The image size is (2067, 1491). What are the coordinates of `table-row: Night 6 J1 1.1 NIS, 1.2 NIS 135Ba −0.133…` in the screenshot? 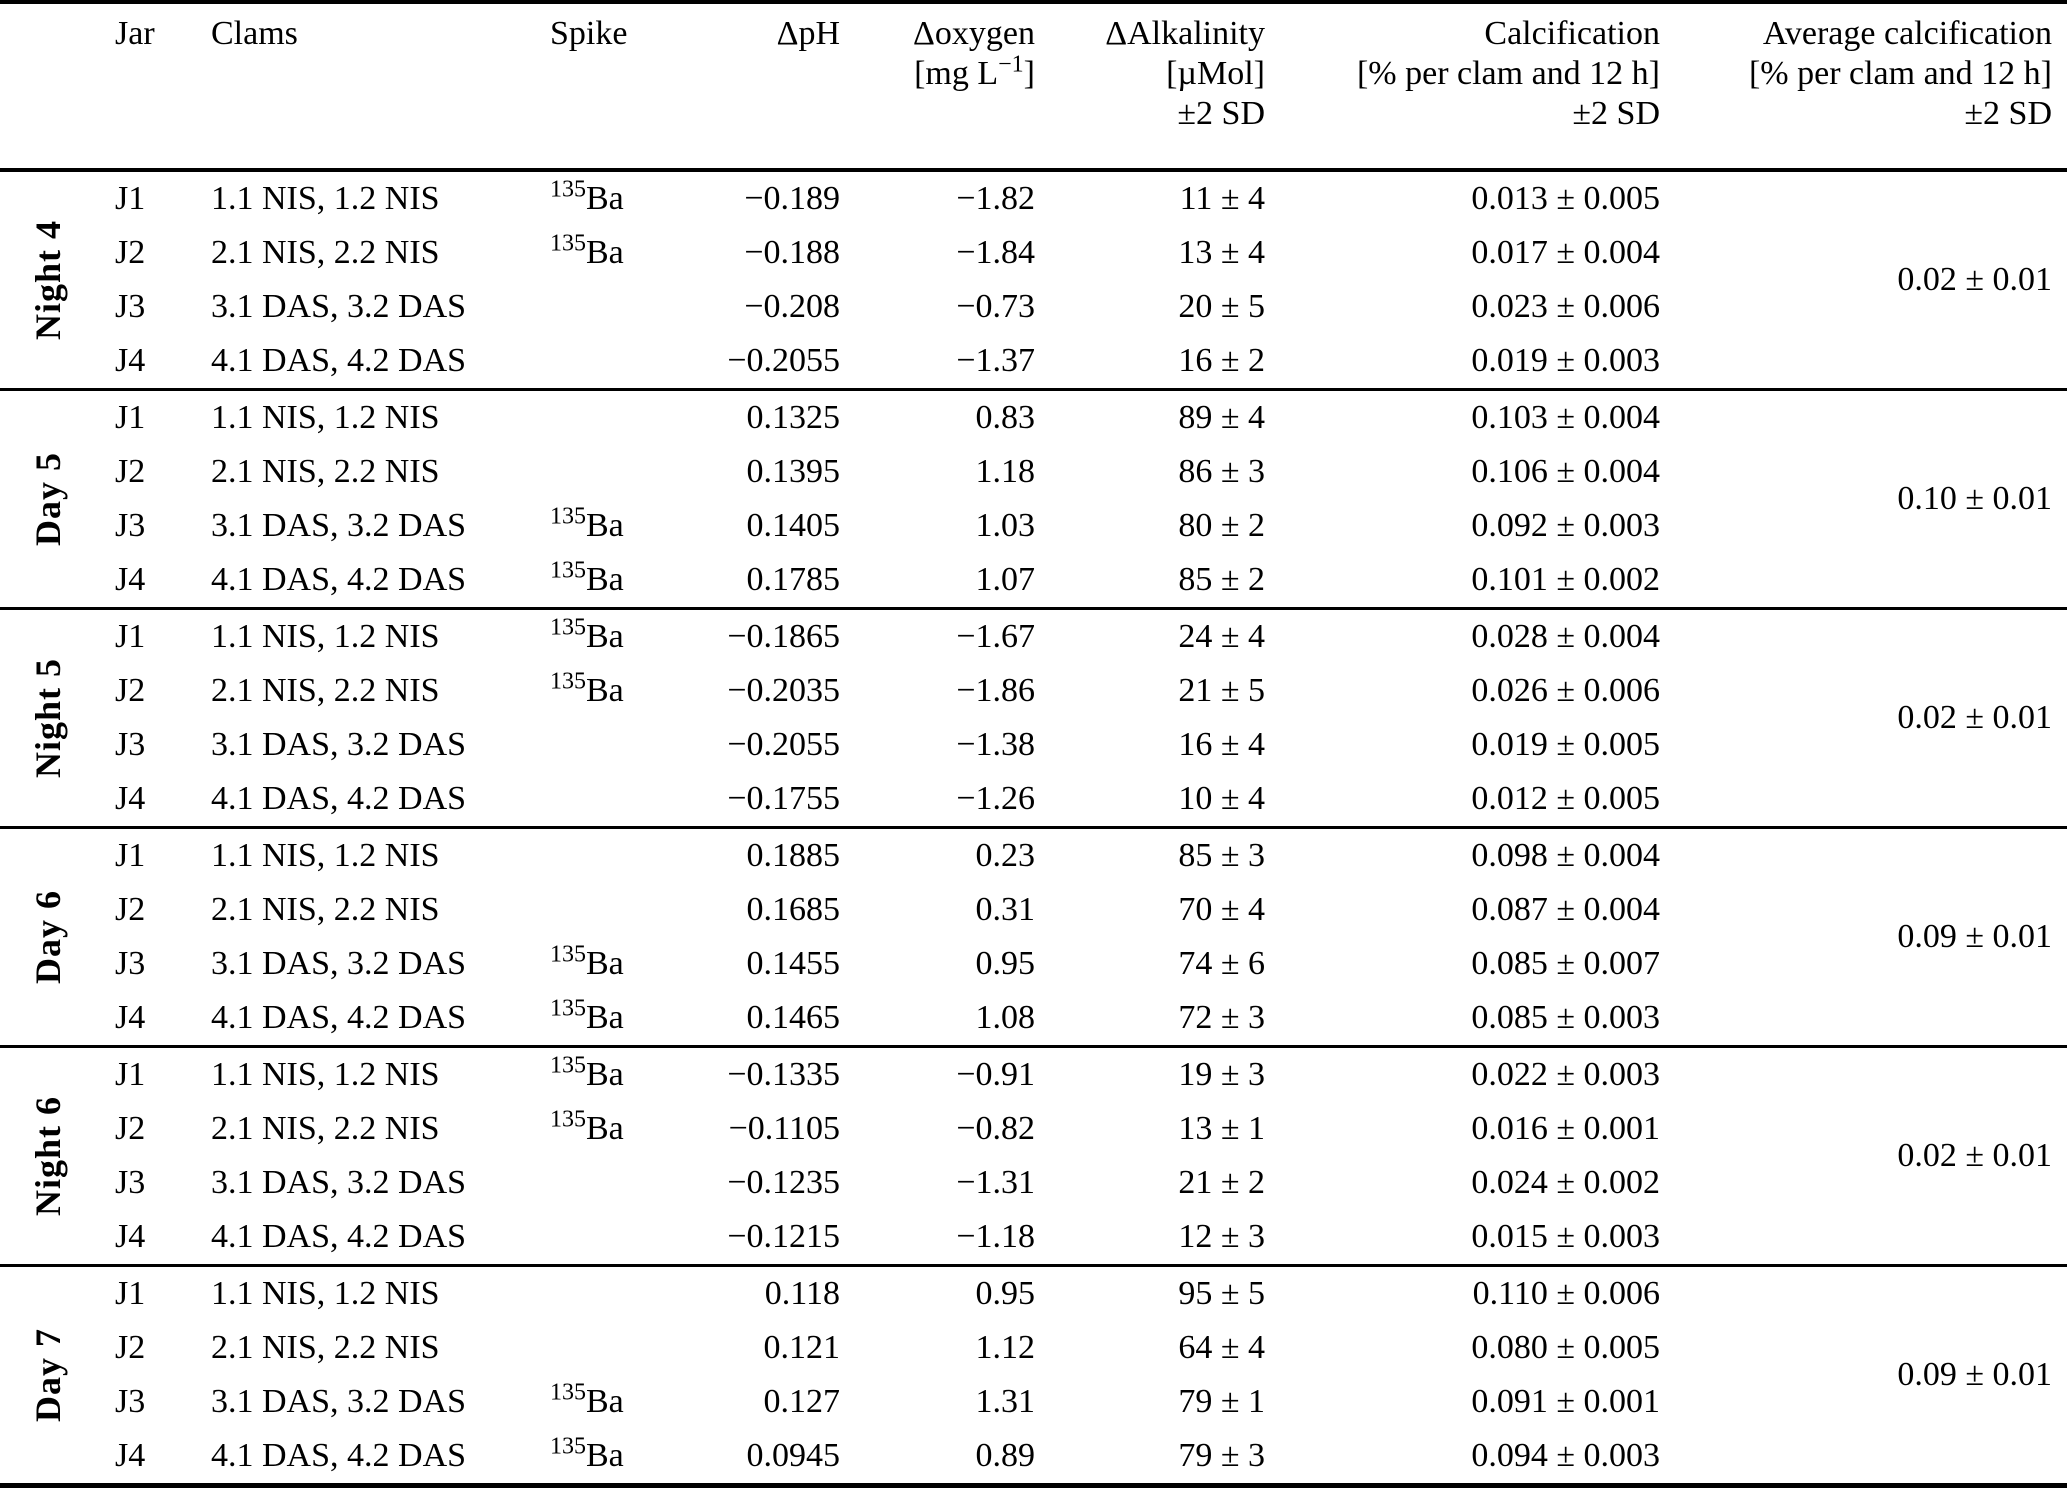 It's located at (1033, 1131).